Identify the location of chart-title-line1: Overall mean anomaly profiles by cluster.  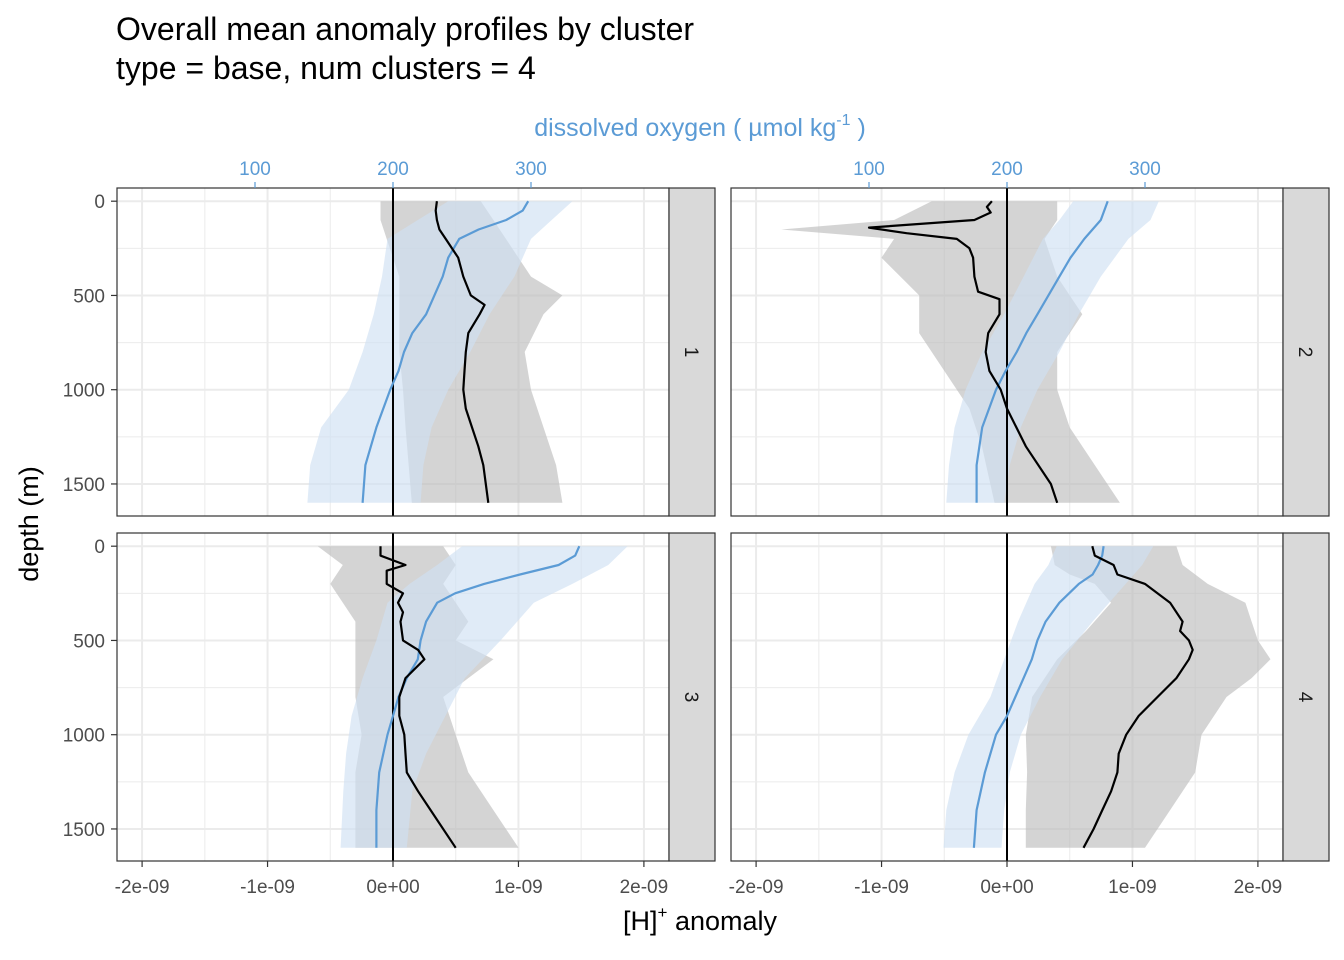
(405, 29).